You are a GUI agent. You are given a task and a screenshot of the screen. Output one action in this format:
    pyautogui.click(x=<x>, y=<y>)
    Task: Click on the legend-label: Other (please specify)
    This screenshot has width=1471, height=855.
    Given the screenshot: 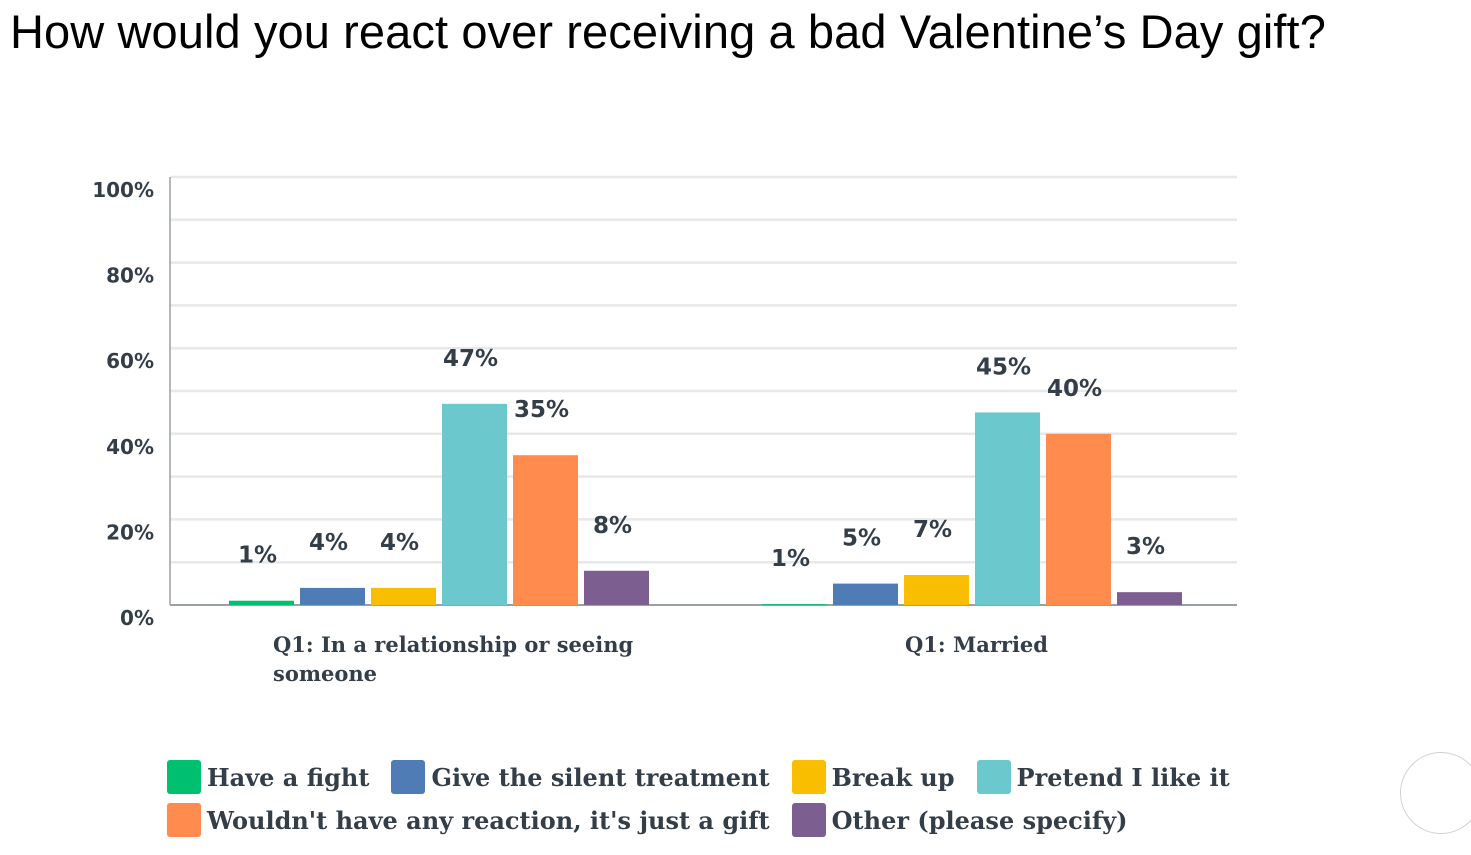 What is the action you would take?
    pyautogui.click(x=979, y=820)
    